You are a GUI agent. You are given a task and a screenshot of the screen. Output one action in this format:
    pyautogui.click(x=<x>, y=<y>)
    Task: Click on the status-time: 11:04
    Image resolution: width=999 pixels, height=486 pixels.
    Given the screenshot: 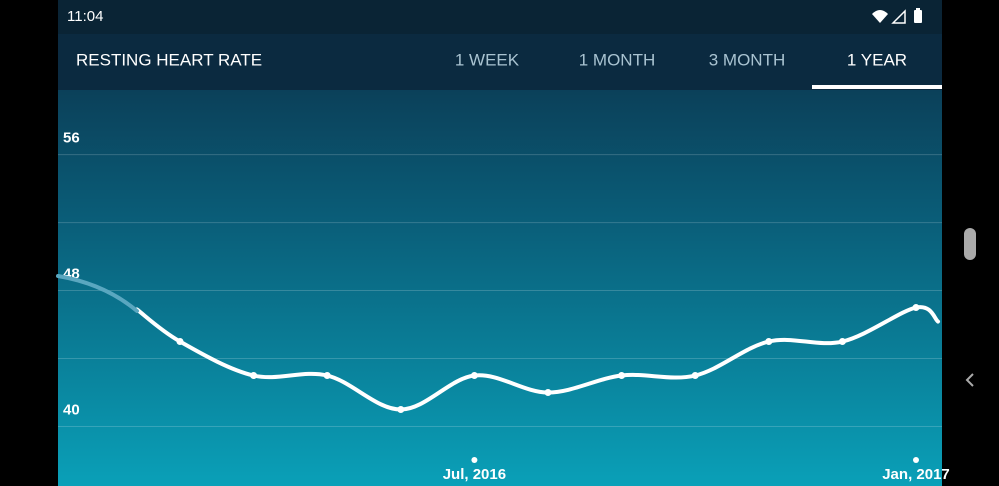 What is the action you would take?
    pyautogui.click(x=85, y=16)
    